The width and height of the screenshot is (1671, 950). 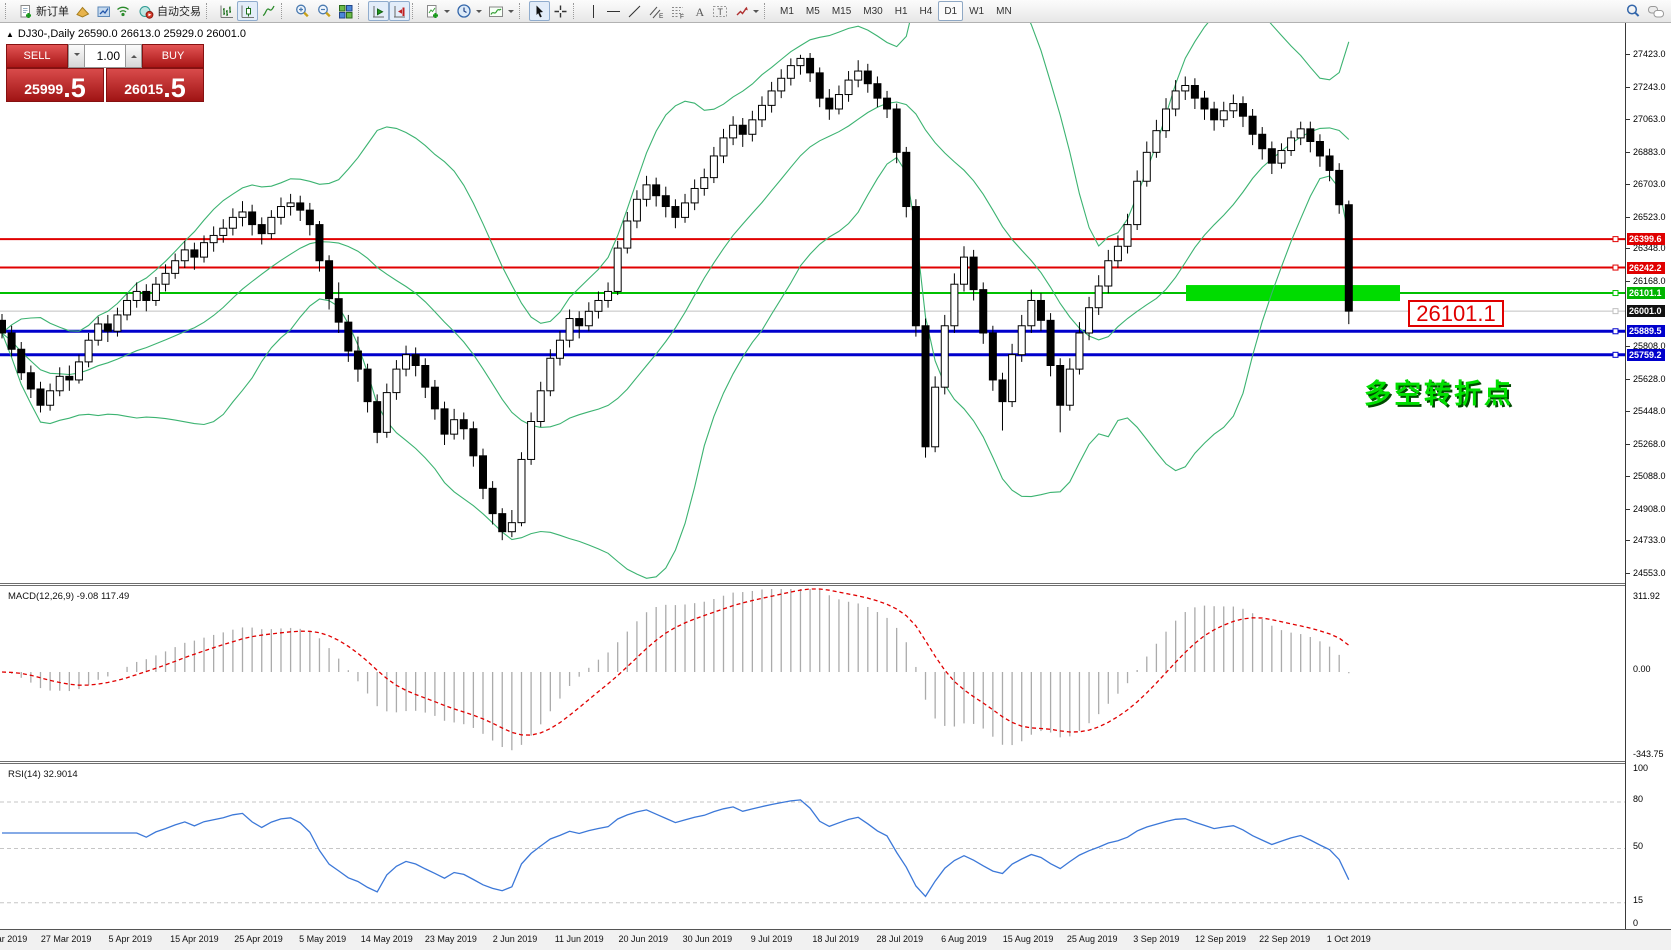 I want to click on cursor-button, so click(x=539, y=11).